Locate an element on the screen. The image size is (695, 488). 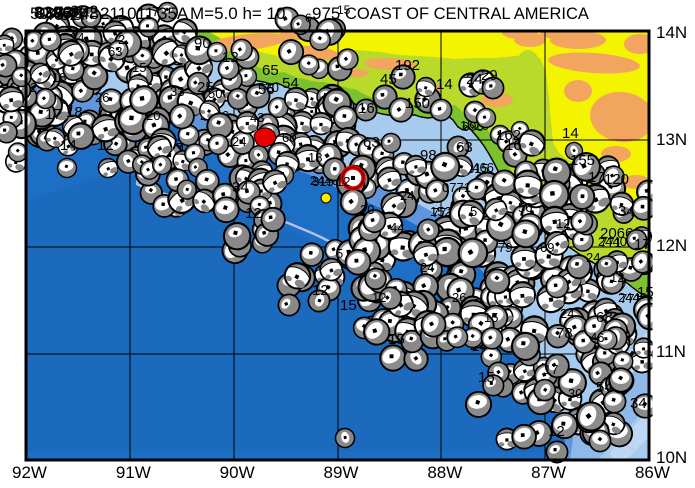
svg-text: 10N is located at coordinates (671, 457).